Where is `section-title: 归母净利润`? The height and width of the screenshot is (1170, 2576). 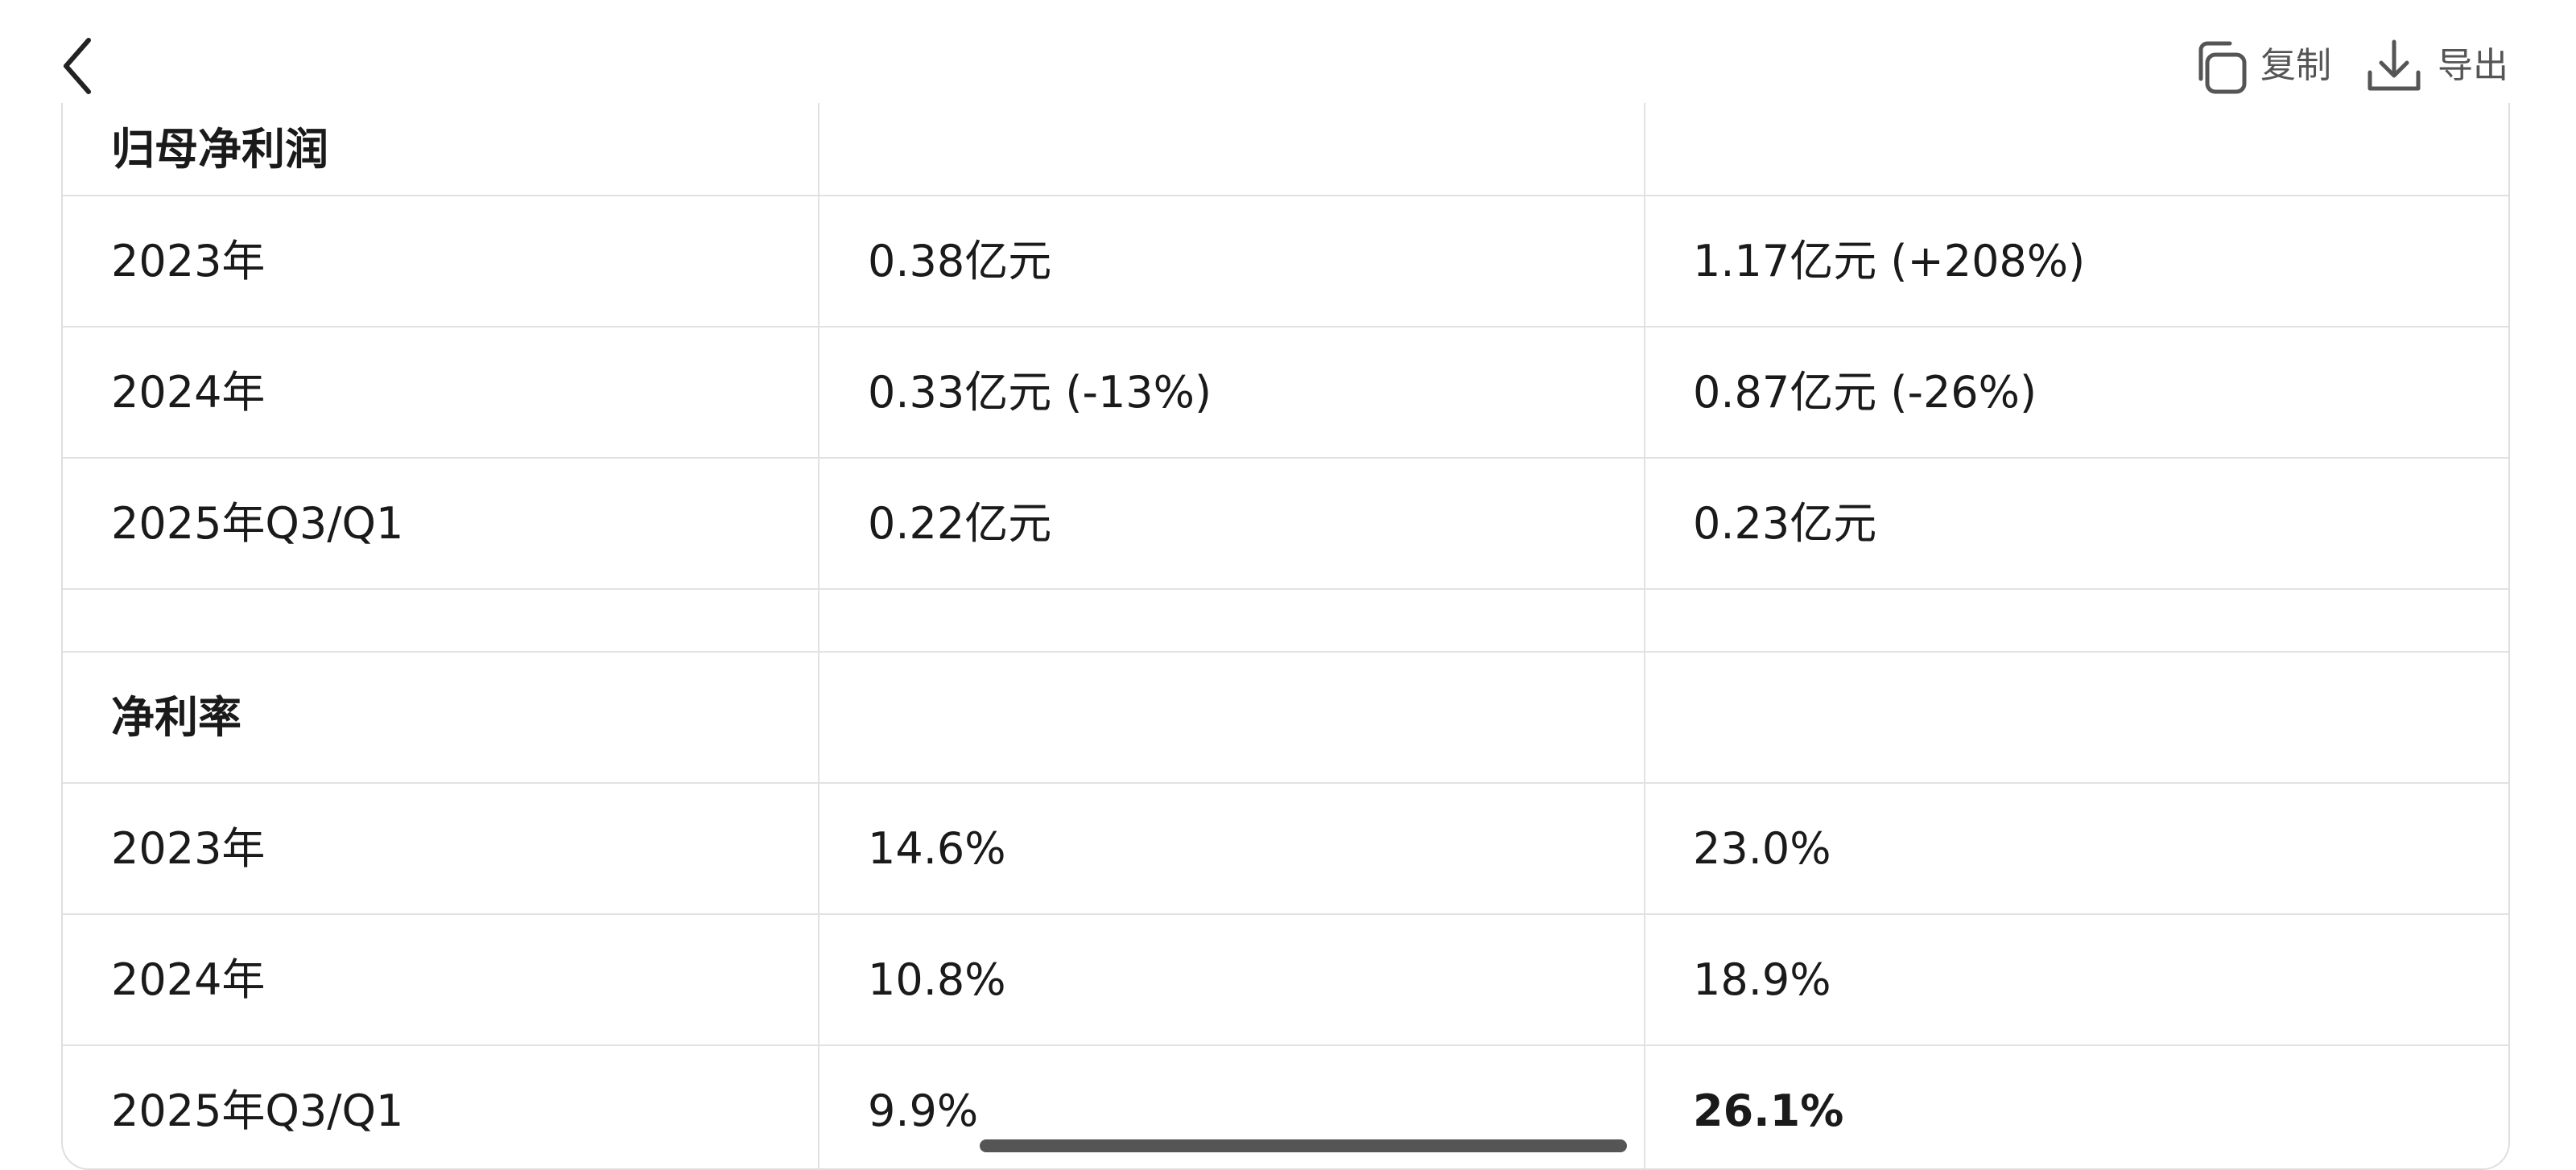
section-title: 归母净利润 is located at coordinates (219, 149).